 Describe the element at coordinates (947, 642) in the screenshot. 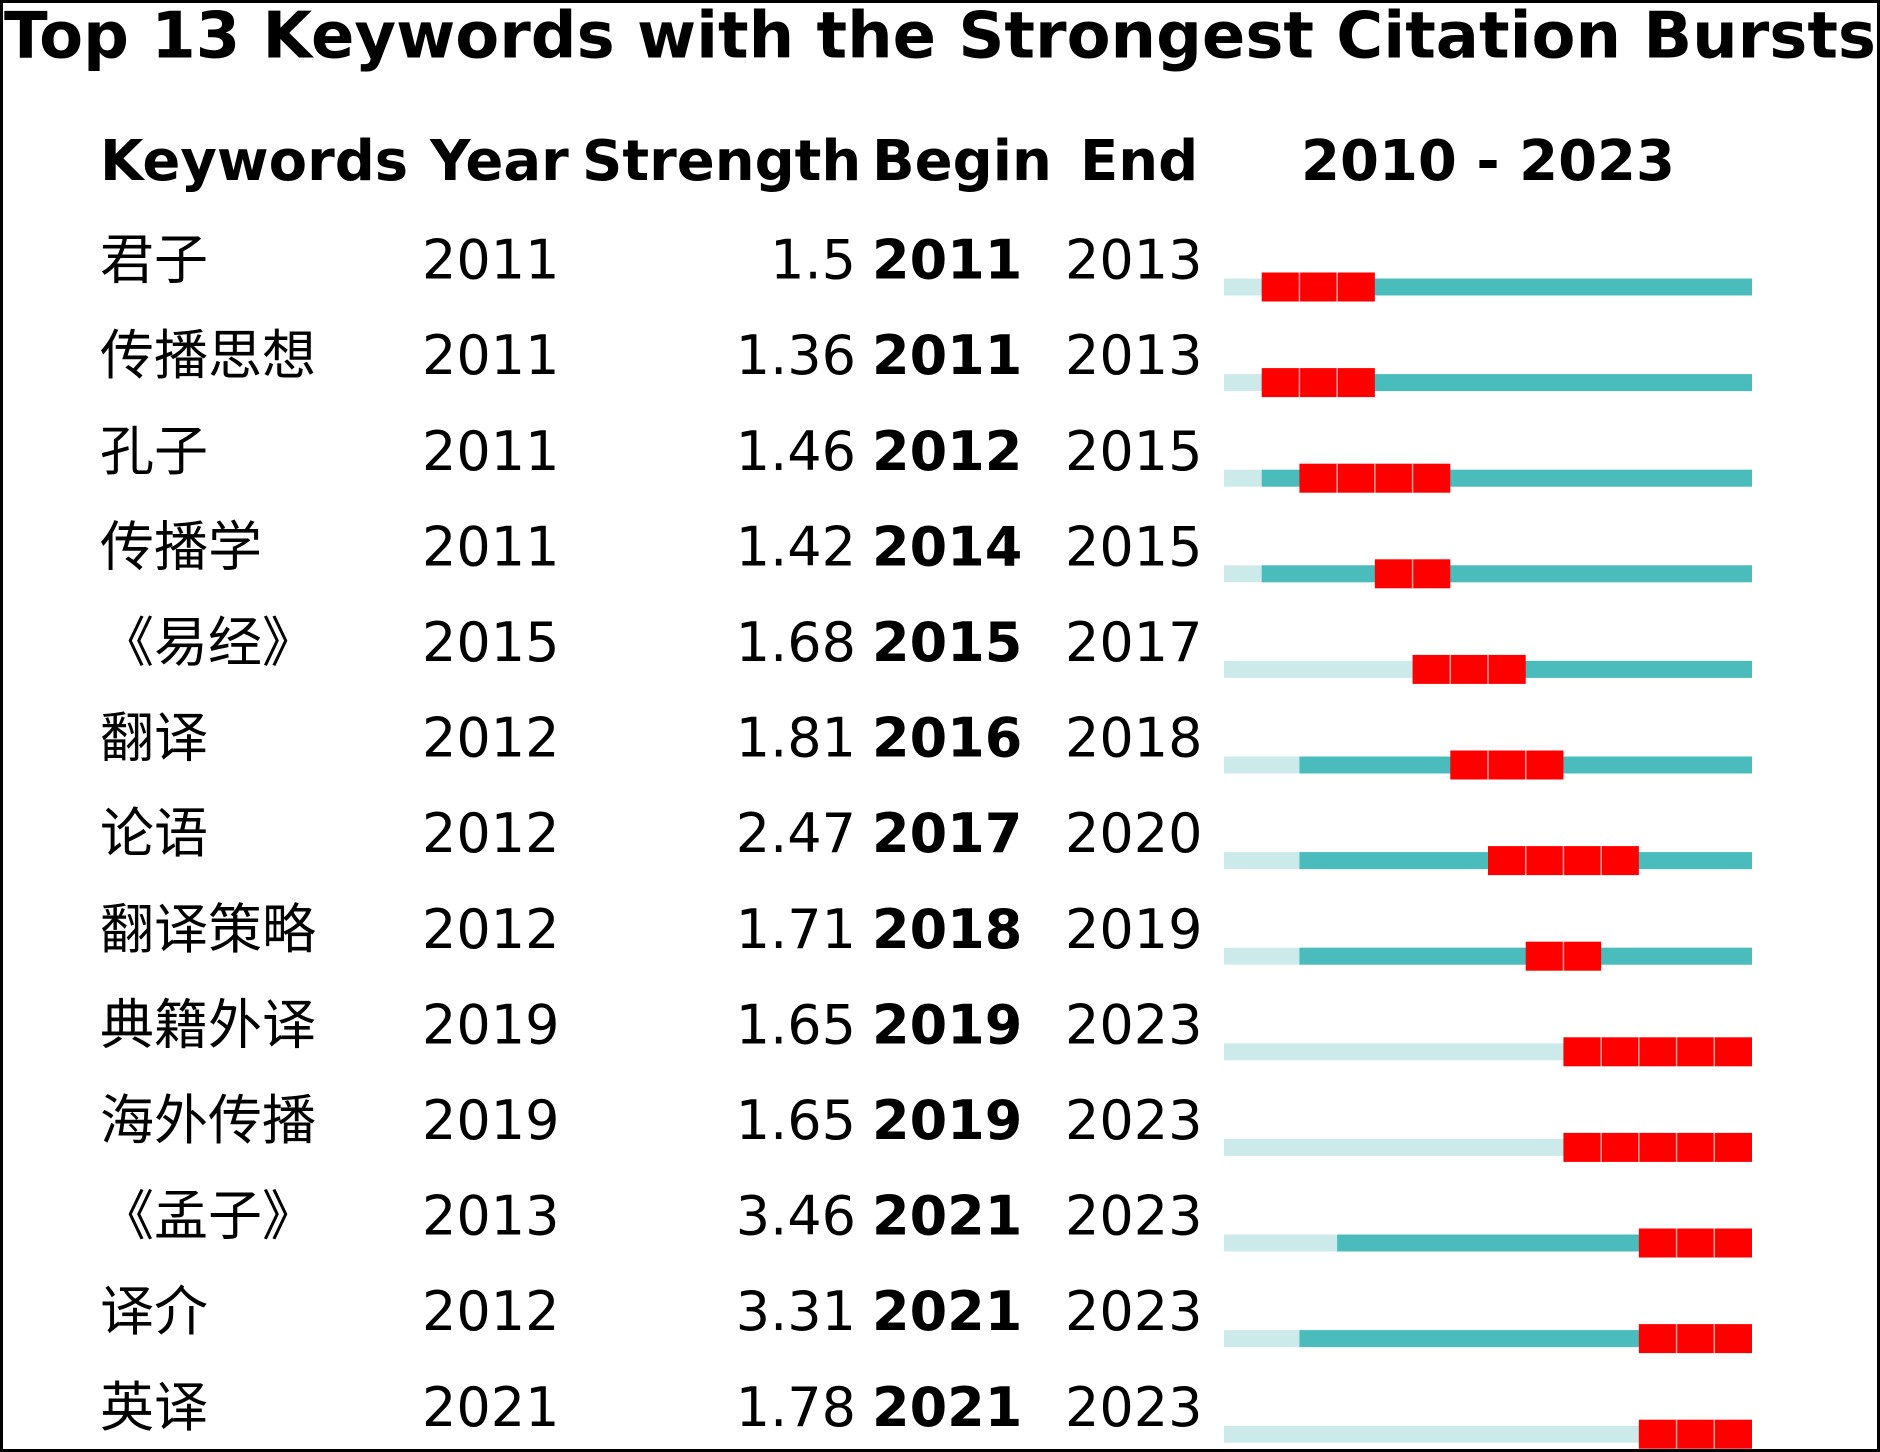

I see `begin: 2015` at that location.